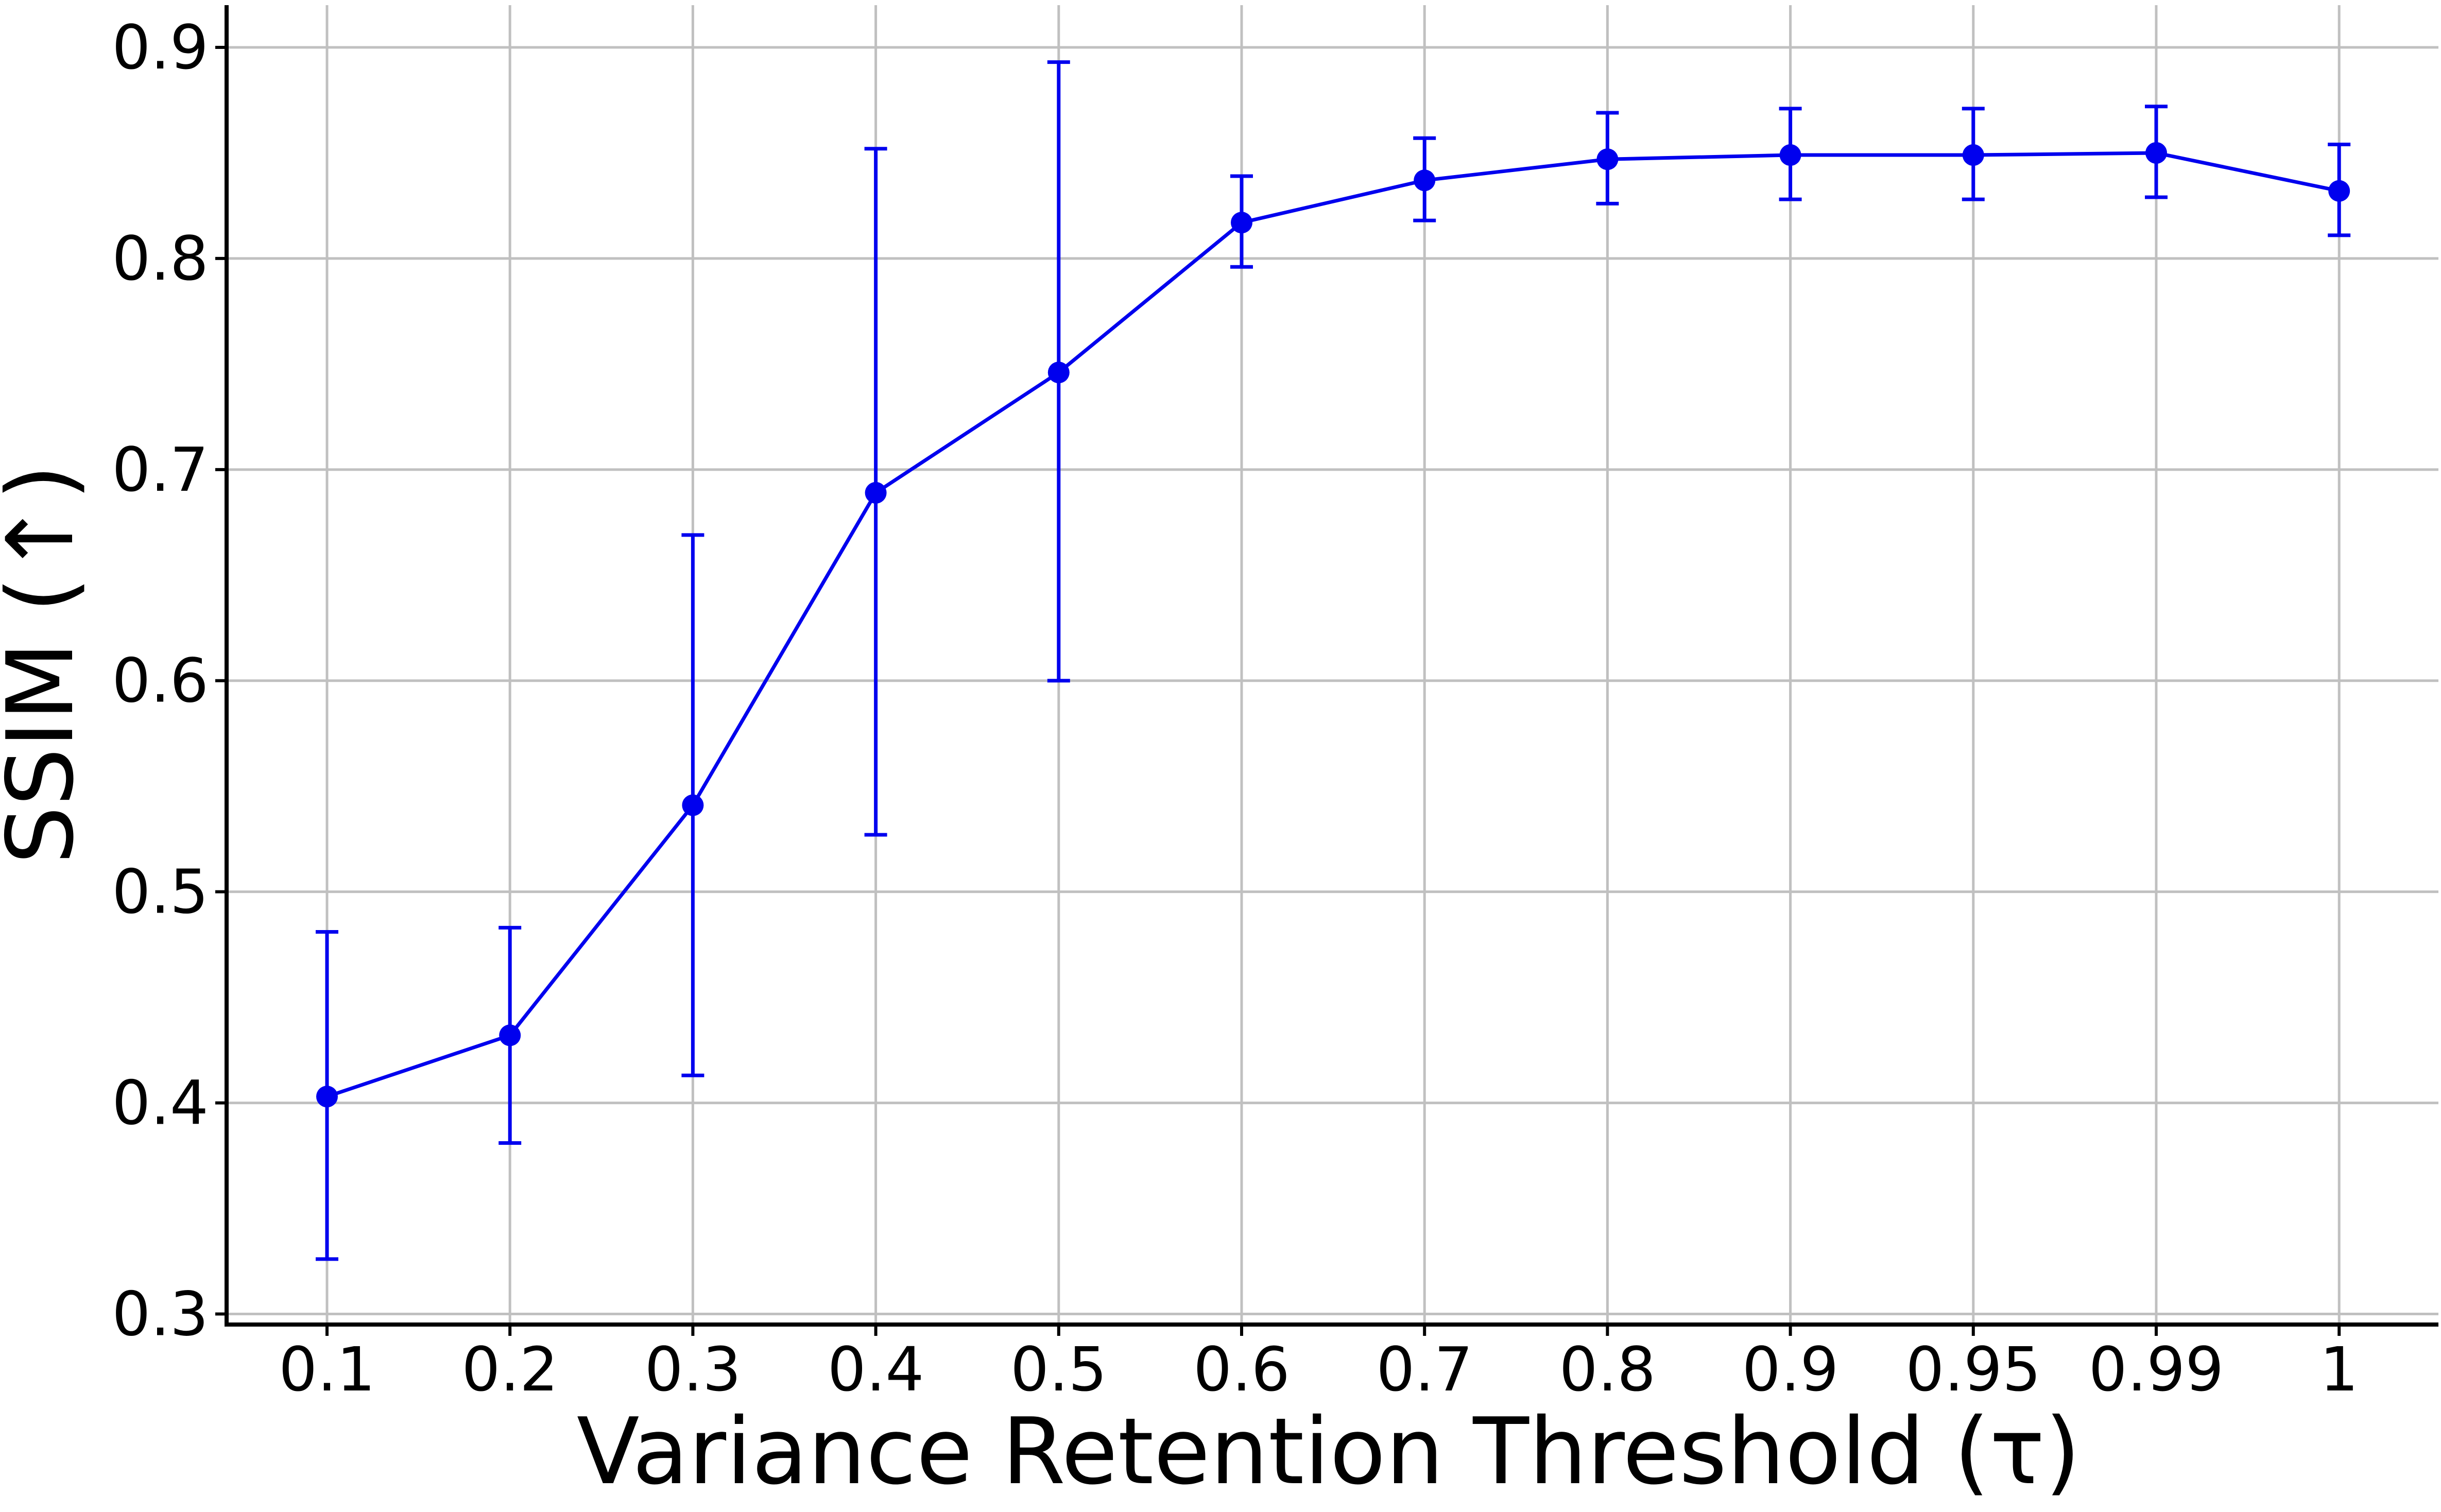 The height and width of the screenshot is (1512, 2441). What do you see at coordinates (160, 48) in the screenshot?
I see `y-tick-label: 0.9` at bounding box center [160, 48].